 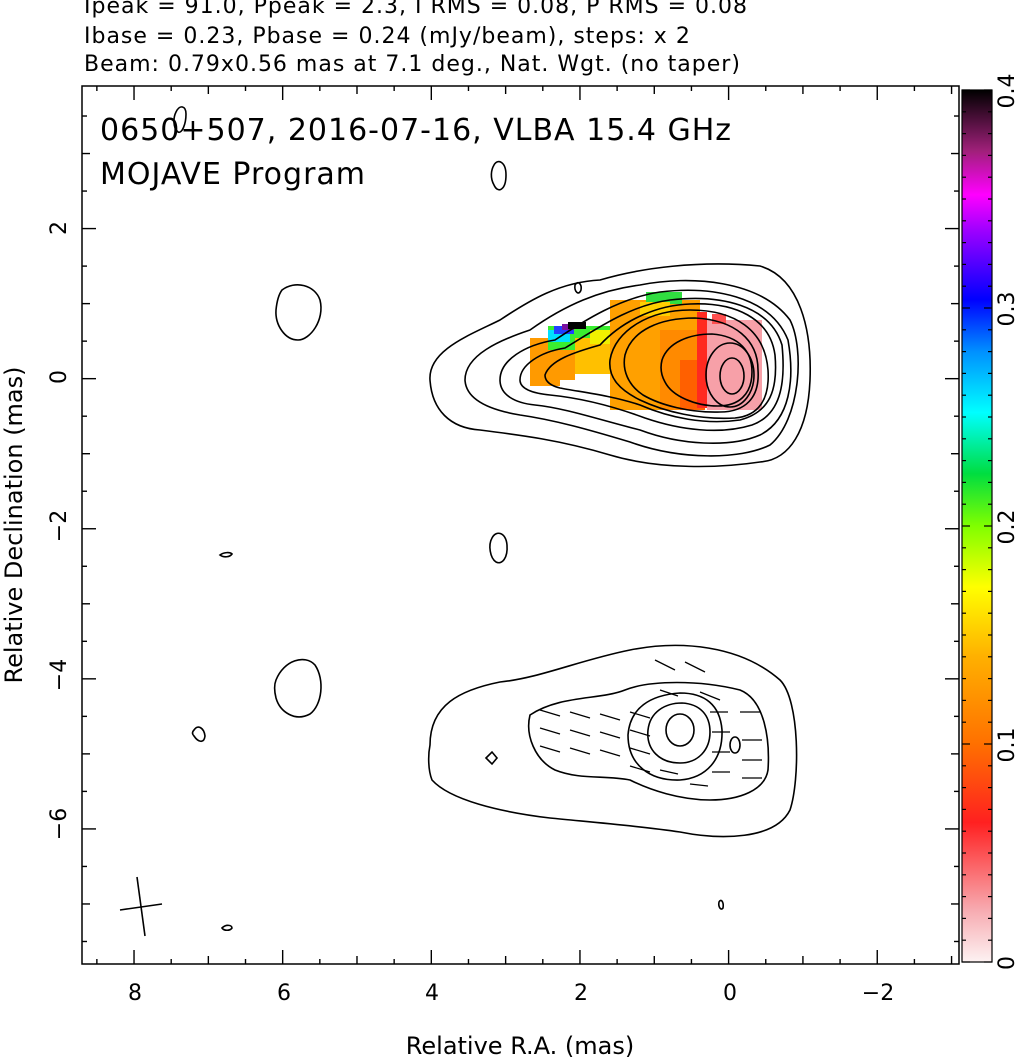 I want to click on x-tick-label: 4, so click(x=432, y=993).